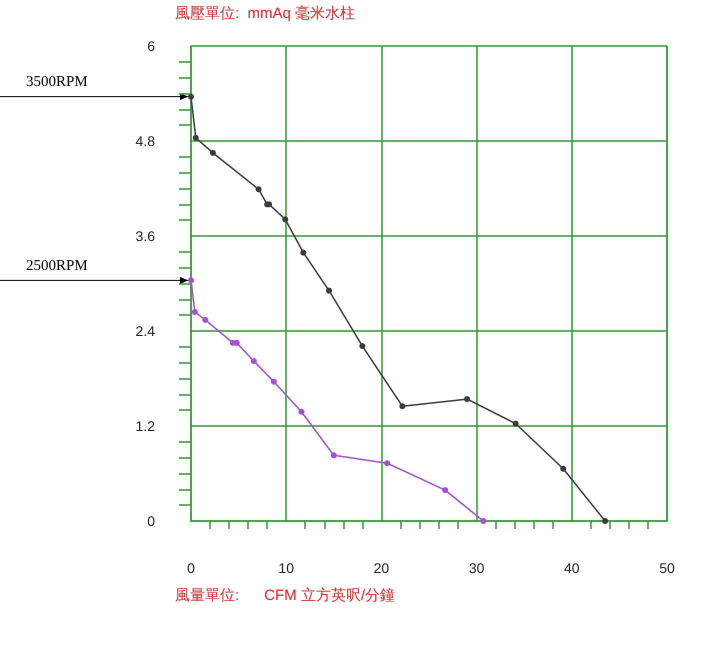  What do you see at coordinates (285, 595) in the screenshot?
I see `x-axis-title: 風量單位: CFM 立方英呎/分鐘` at bounding box center [285, 595].